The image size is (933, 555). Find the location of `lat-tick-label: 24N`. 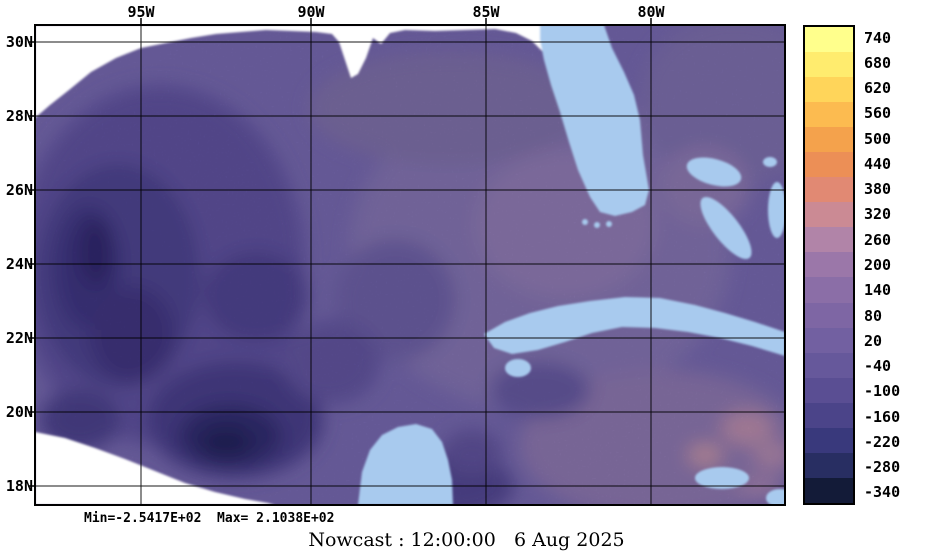

lat-tick-label: 24N is located at coordinates (19, 264).